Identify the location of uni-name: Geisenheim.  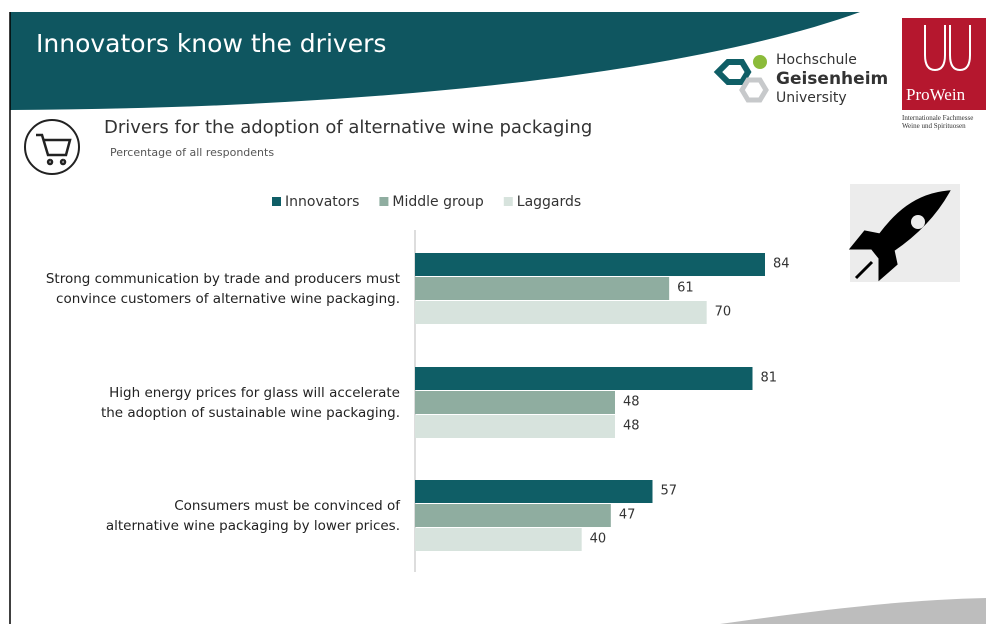
(832, 79).